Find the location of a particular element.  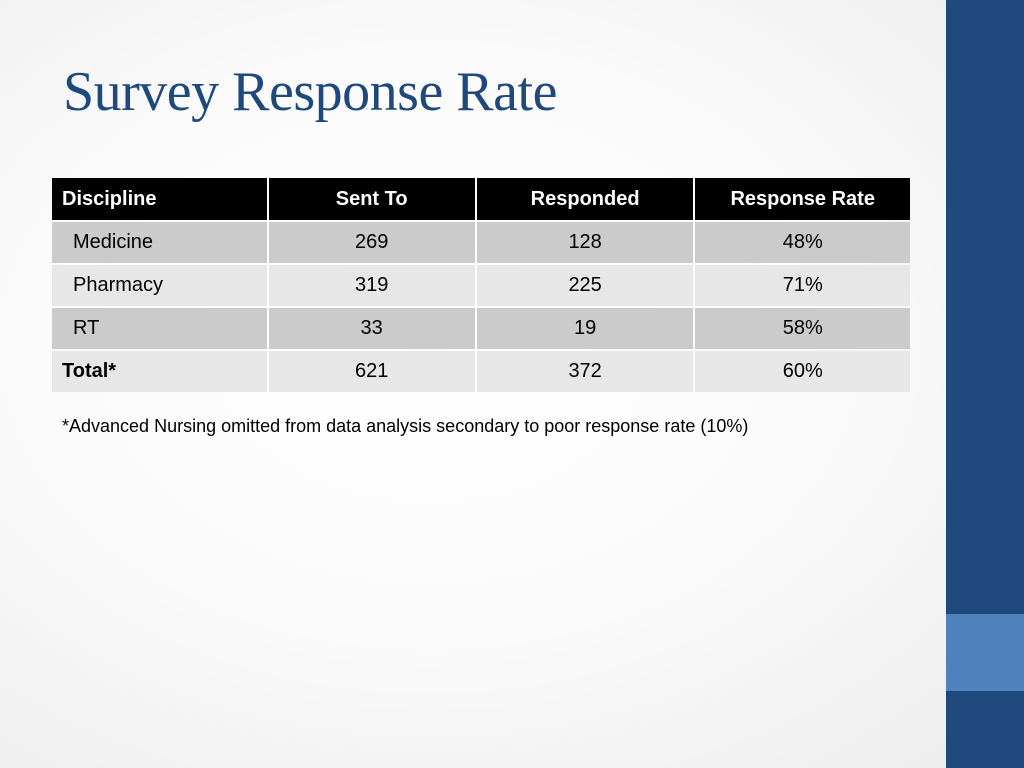

table-row-total: Total* 621 372 60% is located at coordinates (481, 371).